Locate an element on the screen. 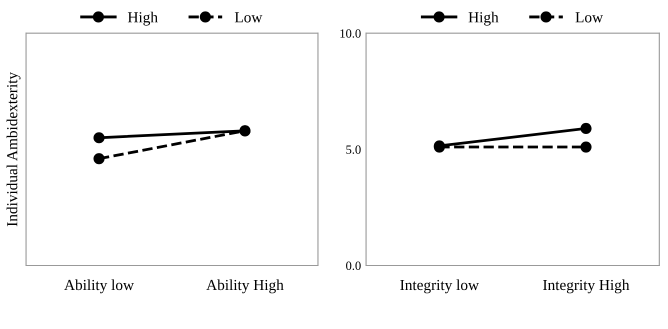 The image size is (668, 329). y-tick-label: 0.0 is located at coordinates (353, 266).